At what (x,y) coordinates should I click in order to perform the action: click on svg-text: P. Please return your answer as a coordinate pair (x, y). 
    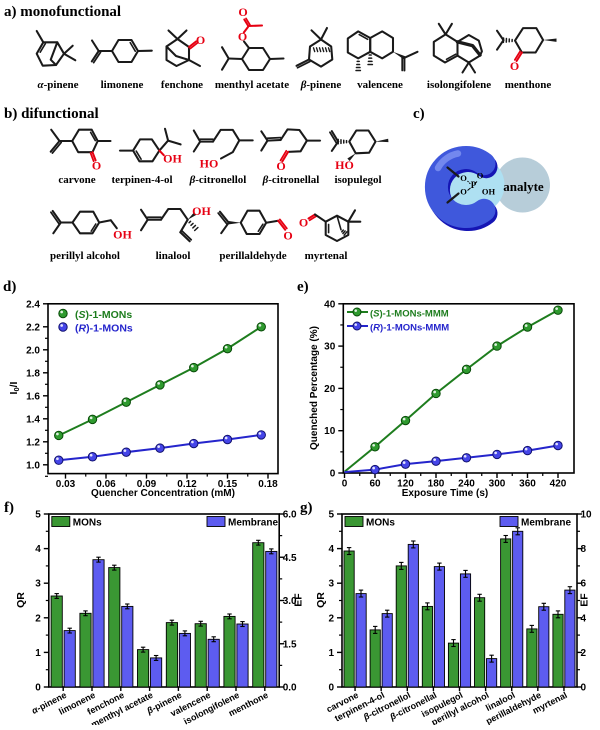
    Looking at the image, I should click on (474, 185).